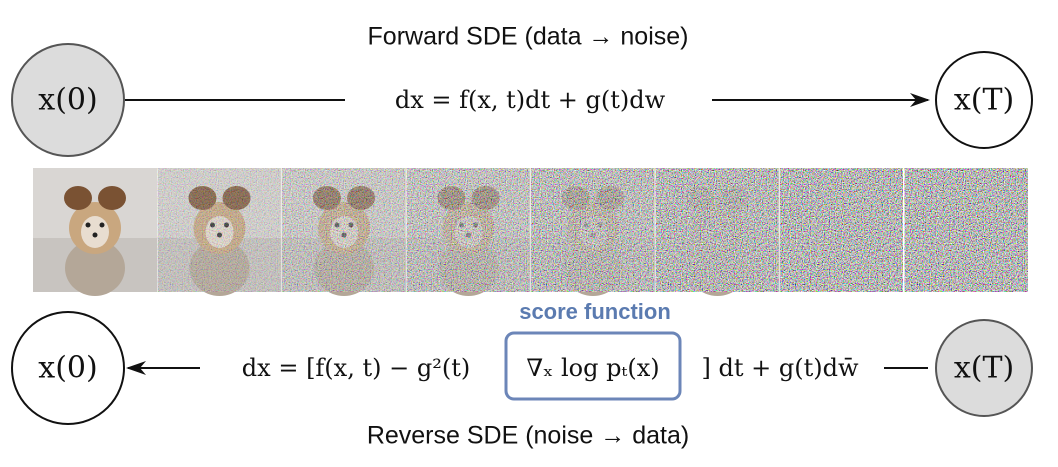 This screenshot has width=1058, height=467. Describe the element at coordinates (356, 368) in the screenshot. I see `reverse-equation-left: dx = [f(x, t) − g²(t)` at that location.